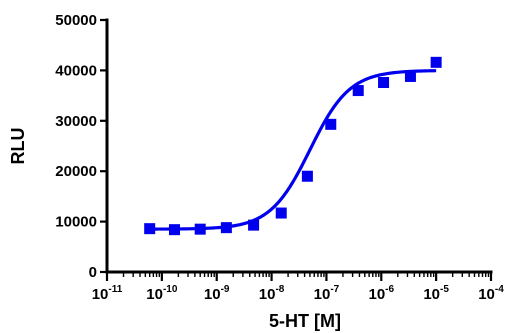 This screenshot has width=509, height=333. What do you see at coordinates (381, 293) in the screenshot?
I see `x-tick-label: 10⁻⁶` at bounding box center [381, 293].